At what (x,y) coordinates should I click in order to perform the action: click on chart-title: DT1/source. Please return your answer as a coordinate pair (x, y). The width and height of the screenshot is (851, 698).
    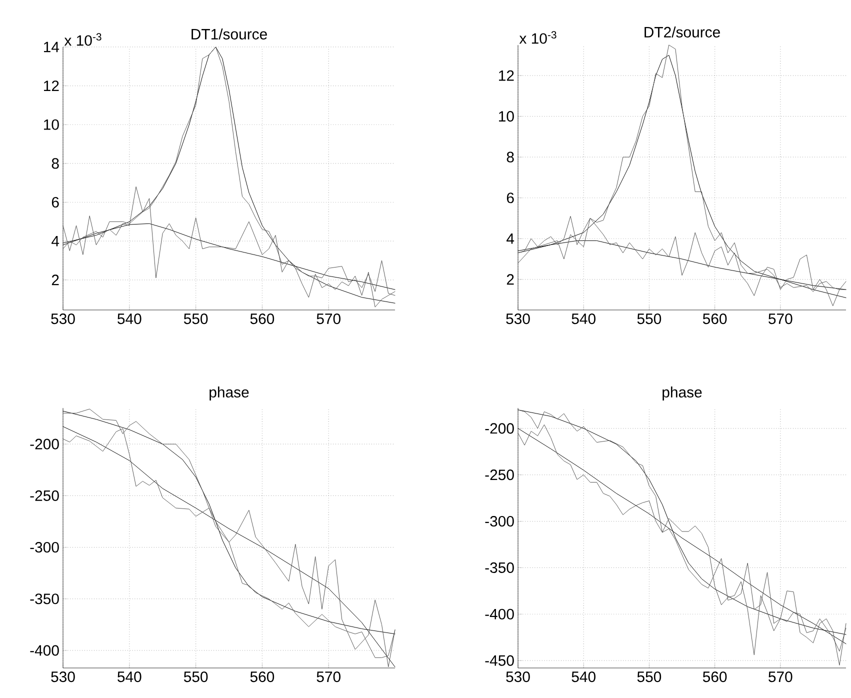
    Looking at the image, I should click on (229, 34).